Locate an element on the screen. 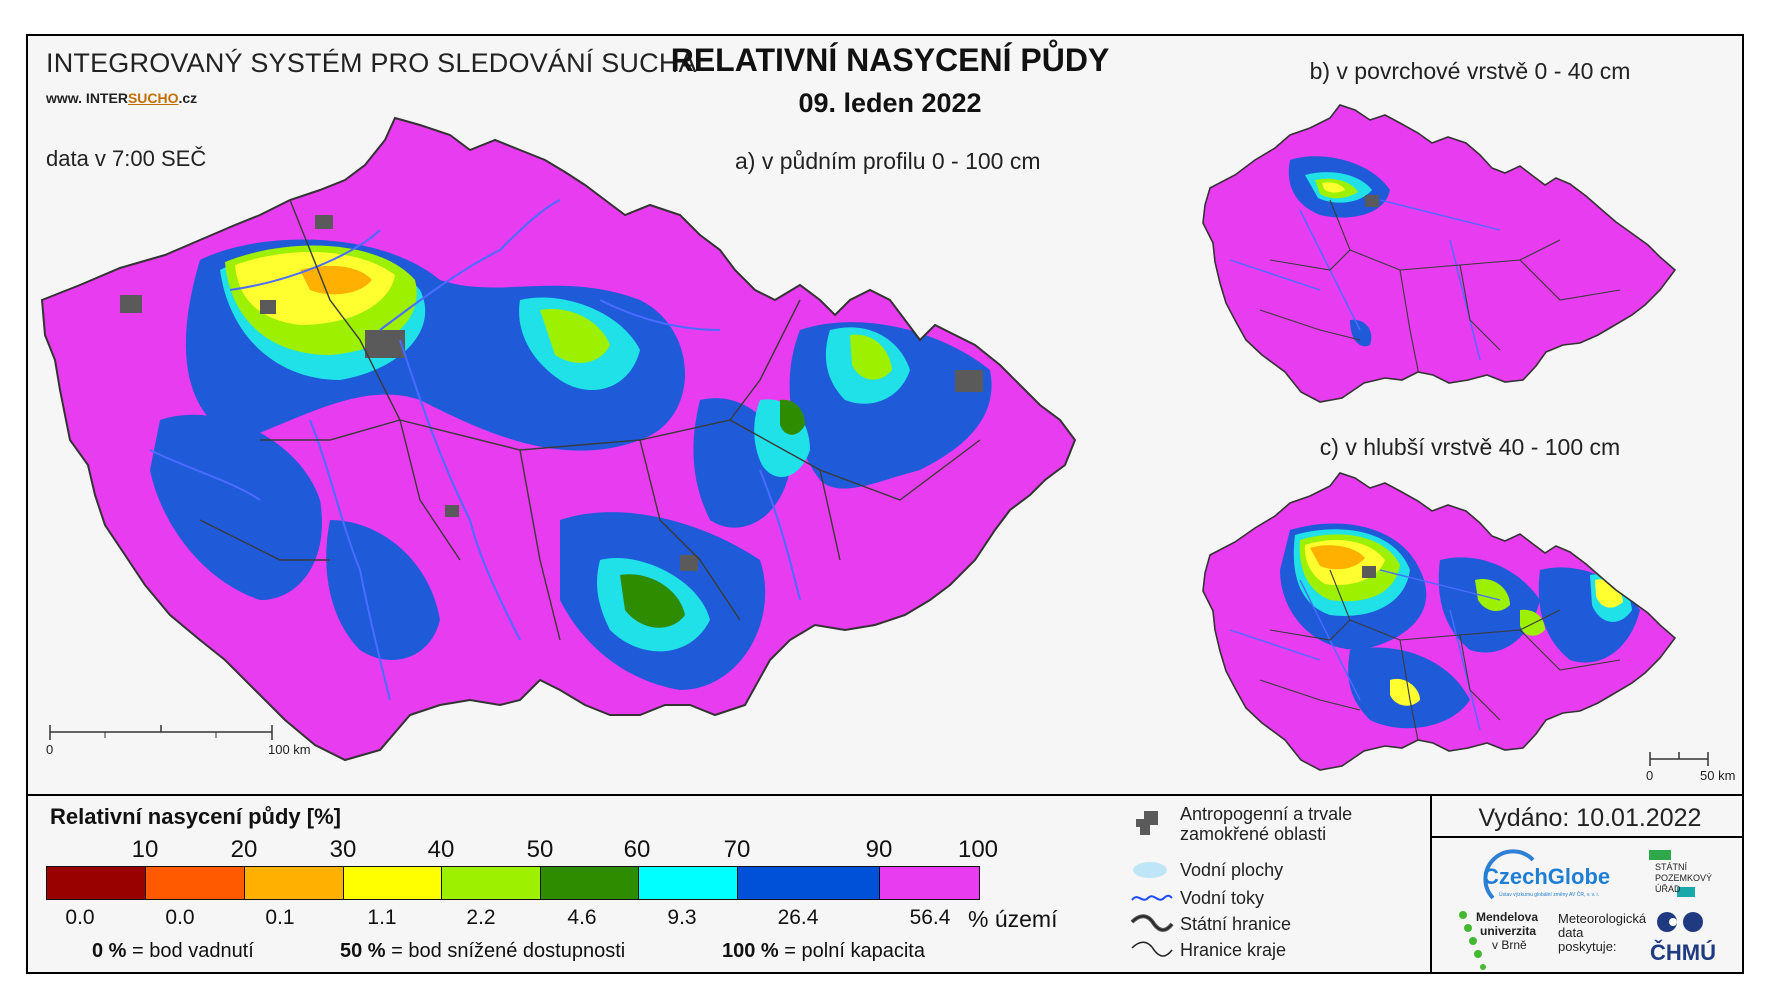 The height and width of the screenshot is (1003, 1772). spu-line1: STÁTNÍ is located at coordinates (1671, 867).